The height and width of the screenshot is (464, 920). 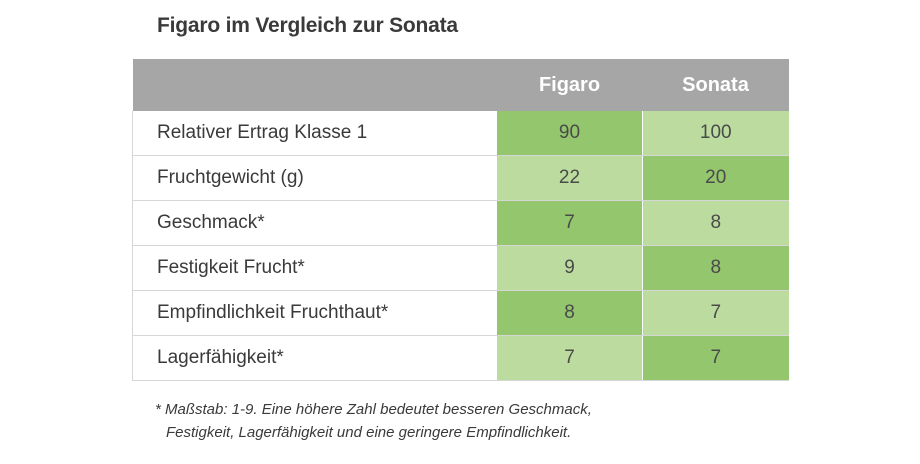 I want to click on page-title: Figaro im Vergleich zur Sonata, so click(x=307, y=25).